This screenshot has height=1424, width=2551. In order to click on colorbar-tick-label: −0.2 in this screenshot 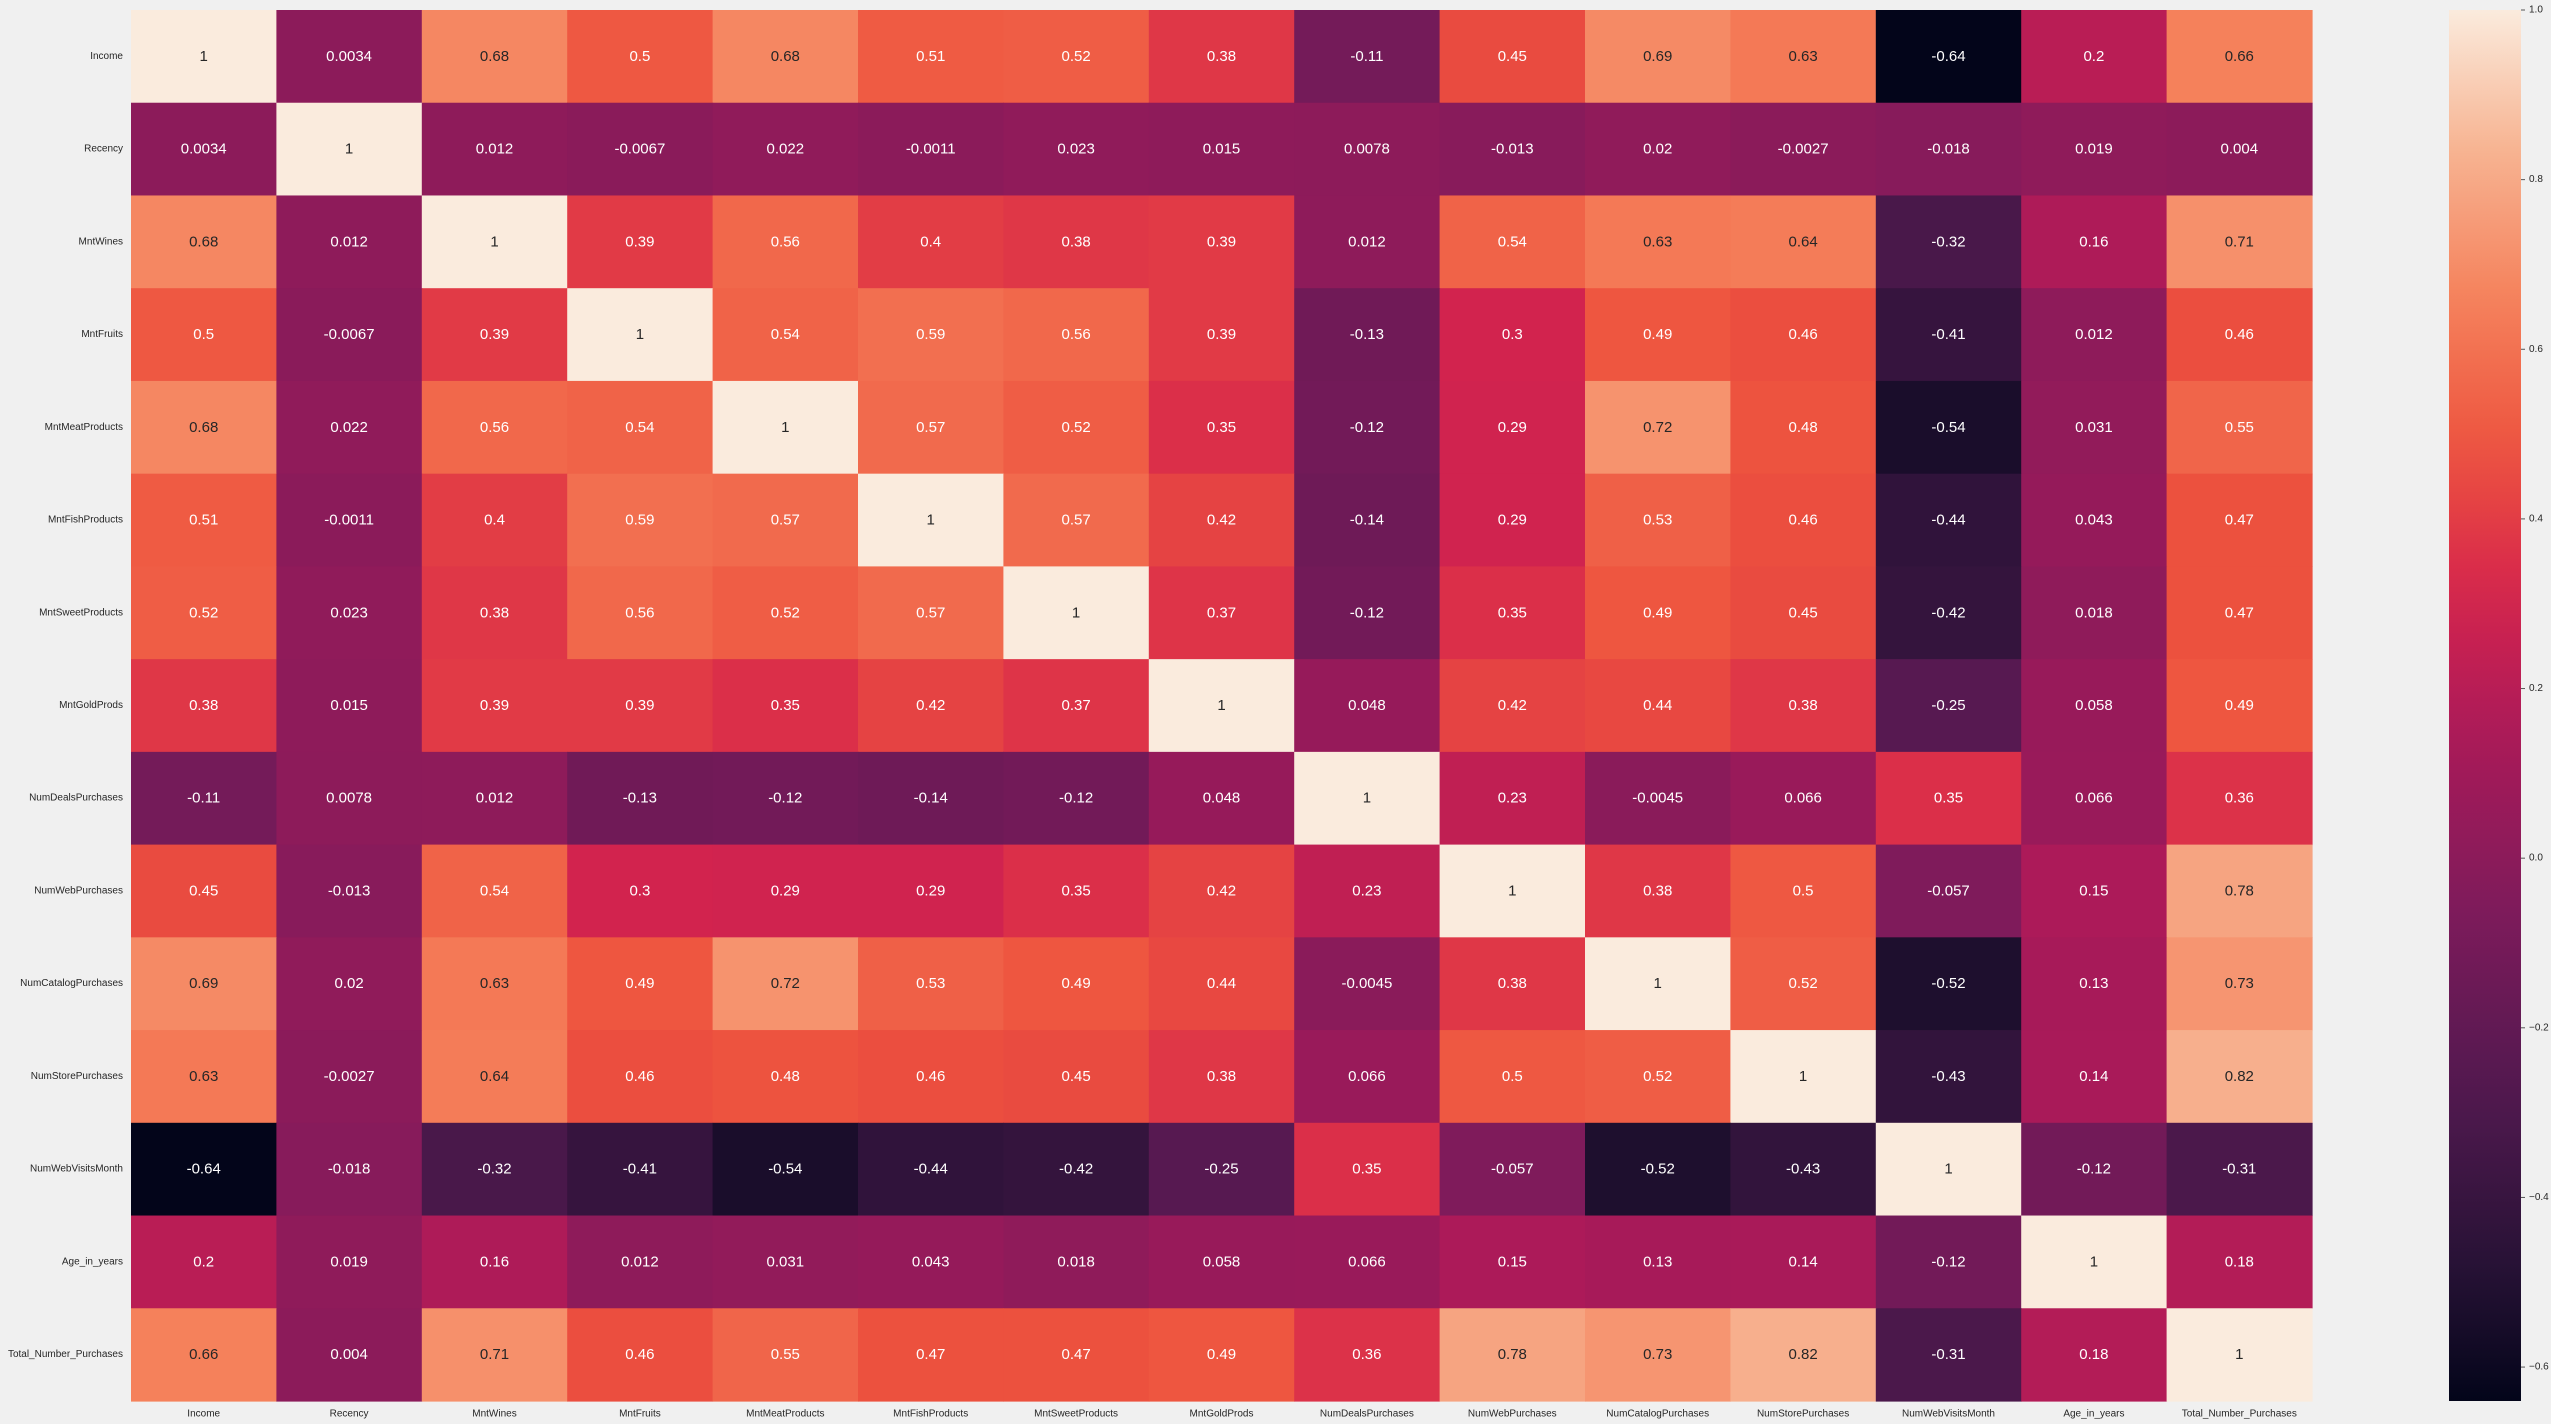, I will do `click(2539, 1027)`.